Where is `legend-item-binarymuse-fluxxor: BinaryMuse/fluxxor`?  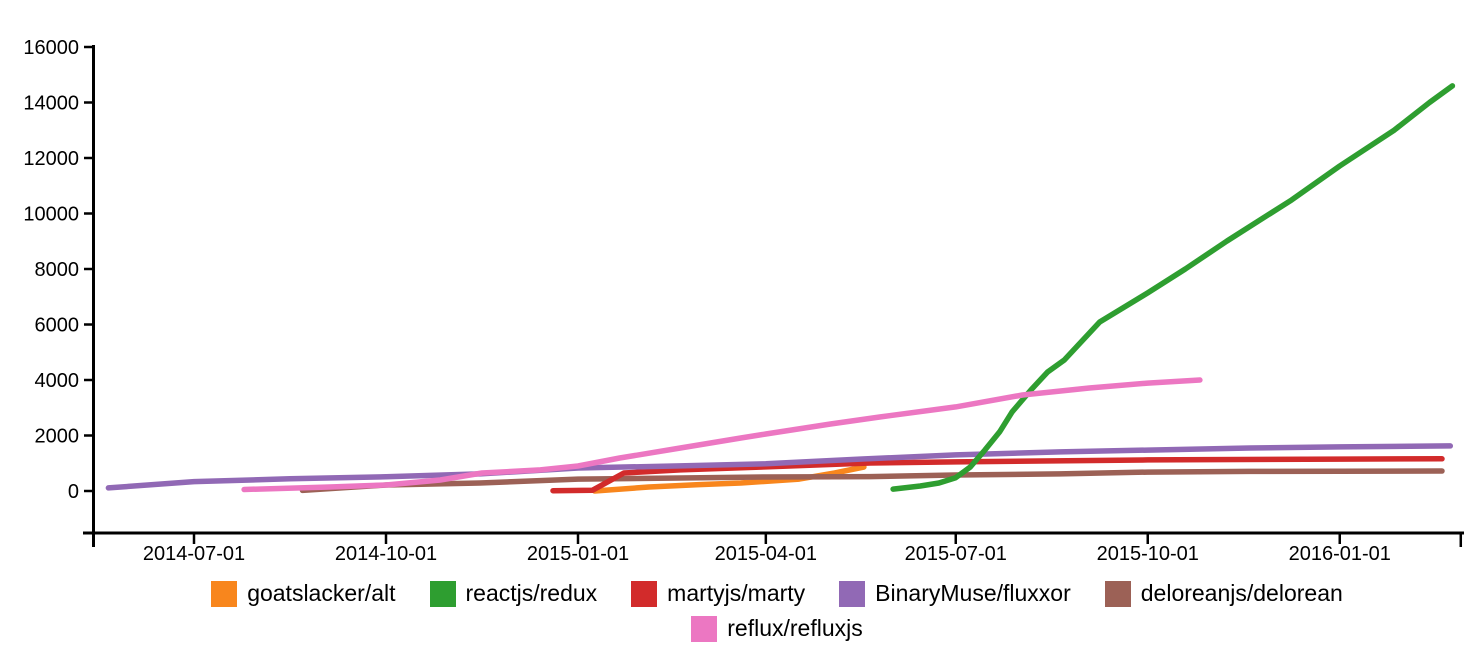 legend-item-binarymuse-fluxxor: BinaryMuse/fluxxor is located at coordinates (955, 593).